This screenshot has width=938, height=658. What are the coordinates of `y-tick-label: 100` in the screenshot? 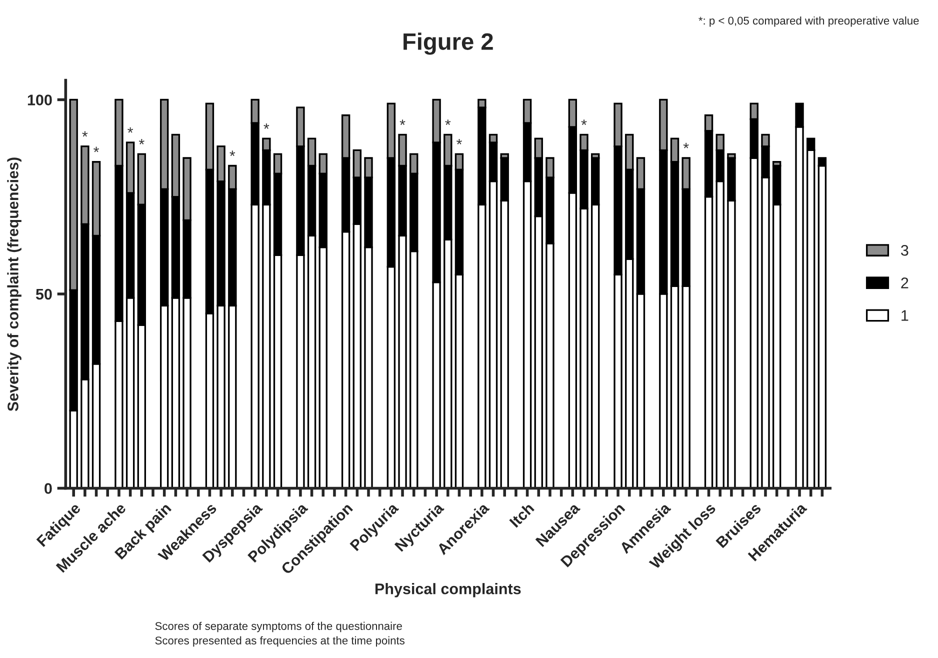 It's located at (40, 100).